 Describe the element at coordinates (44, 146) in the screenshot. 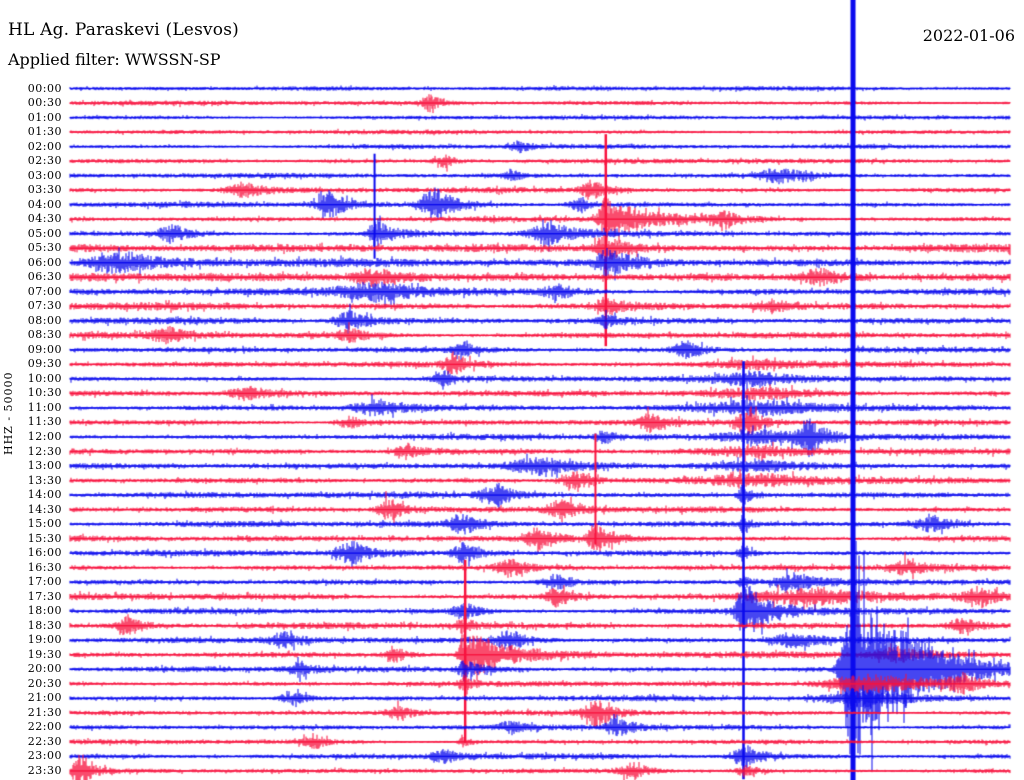

I see `time-label: 02:00` at that location.